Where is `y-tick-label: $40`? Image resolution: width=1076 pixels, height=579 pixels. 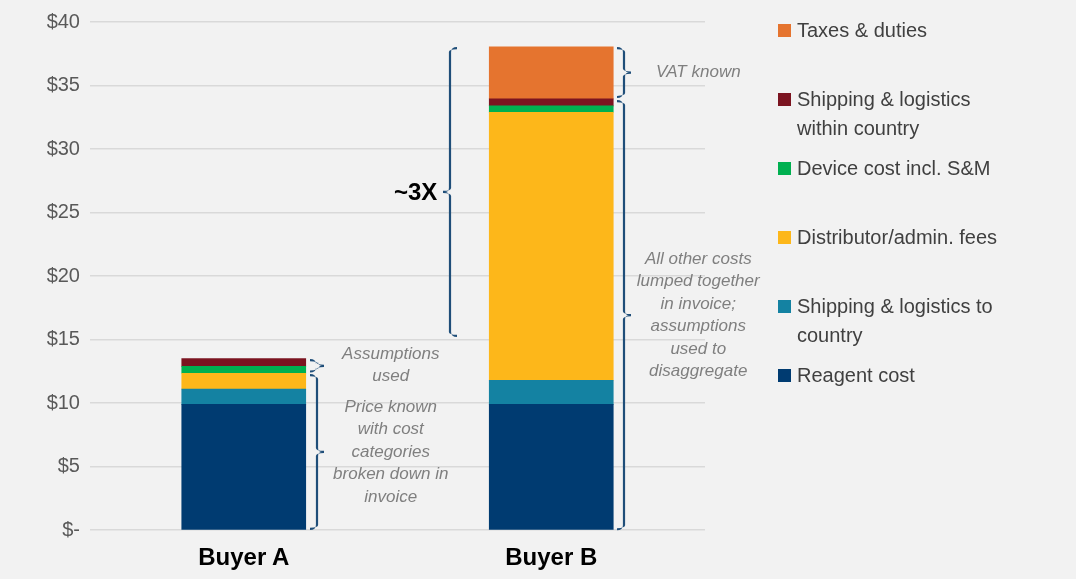
y-tick-label: $40 is located at coordinates (63, 20).